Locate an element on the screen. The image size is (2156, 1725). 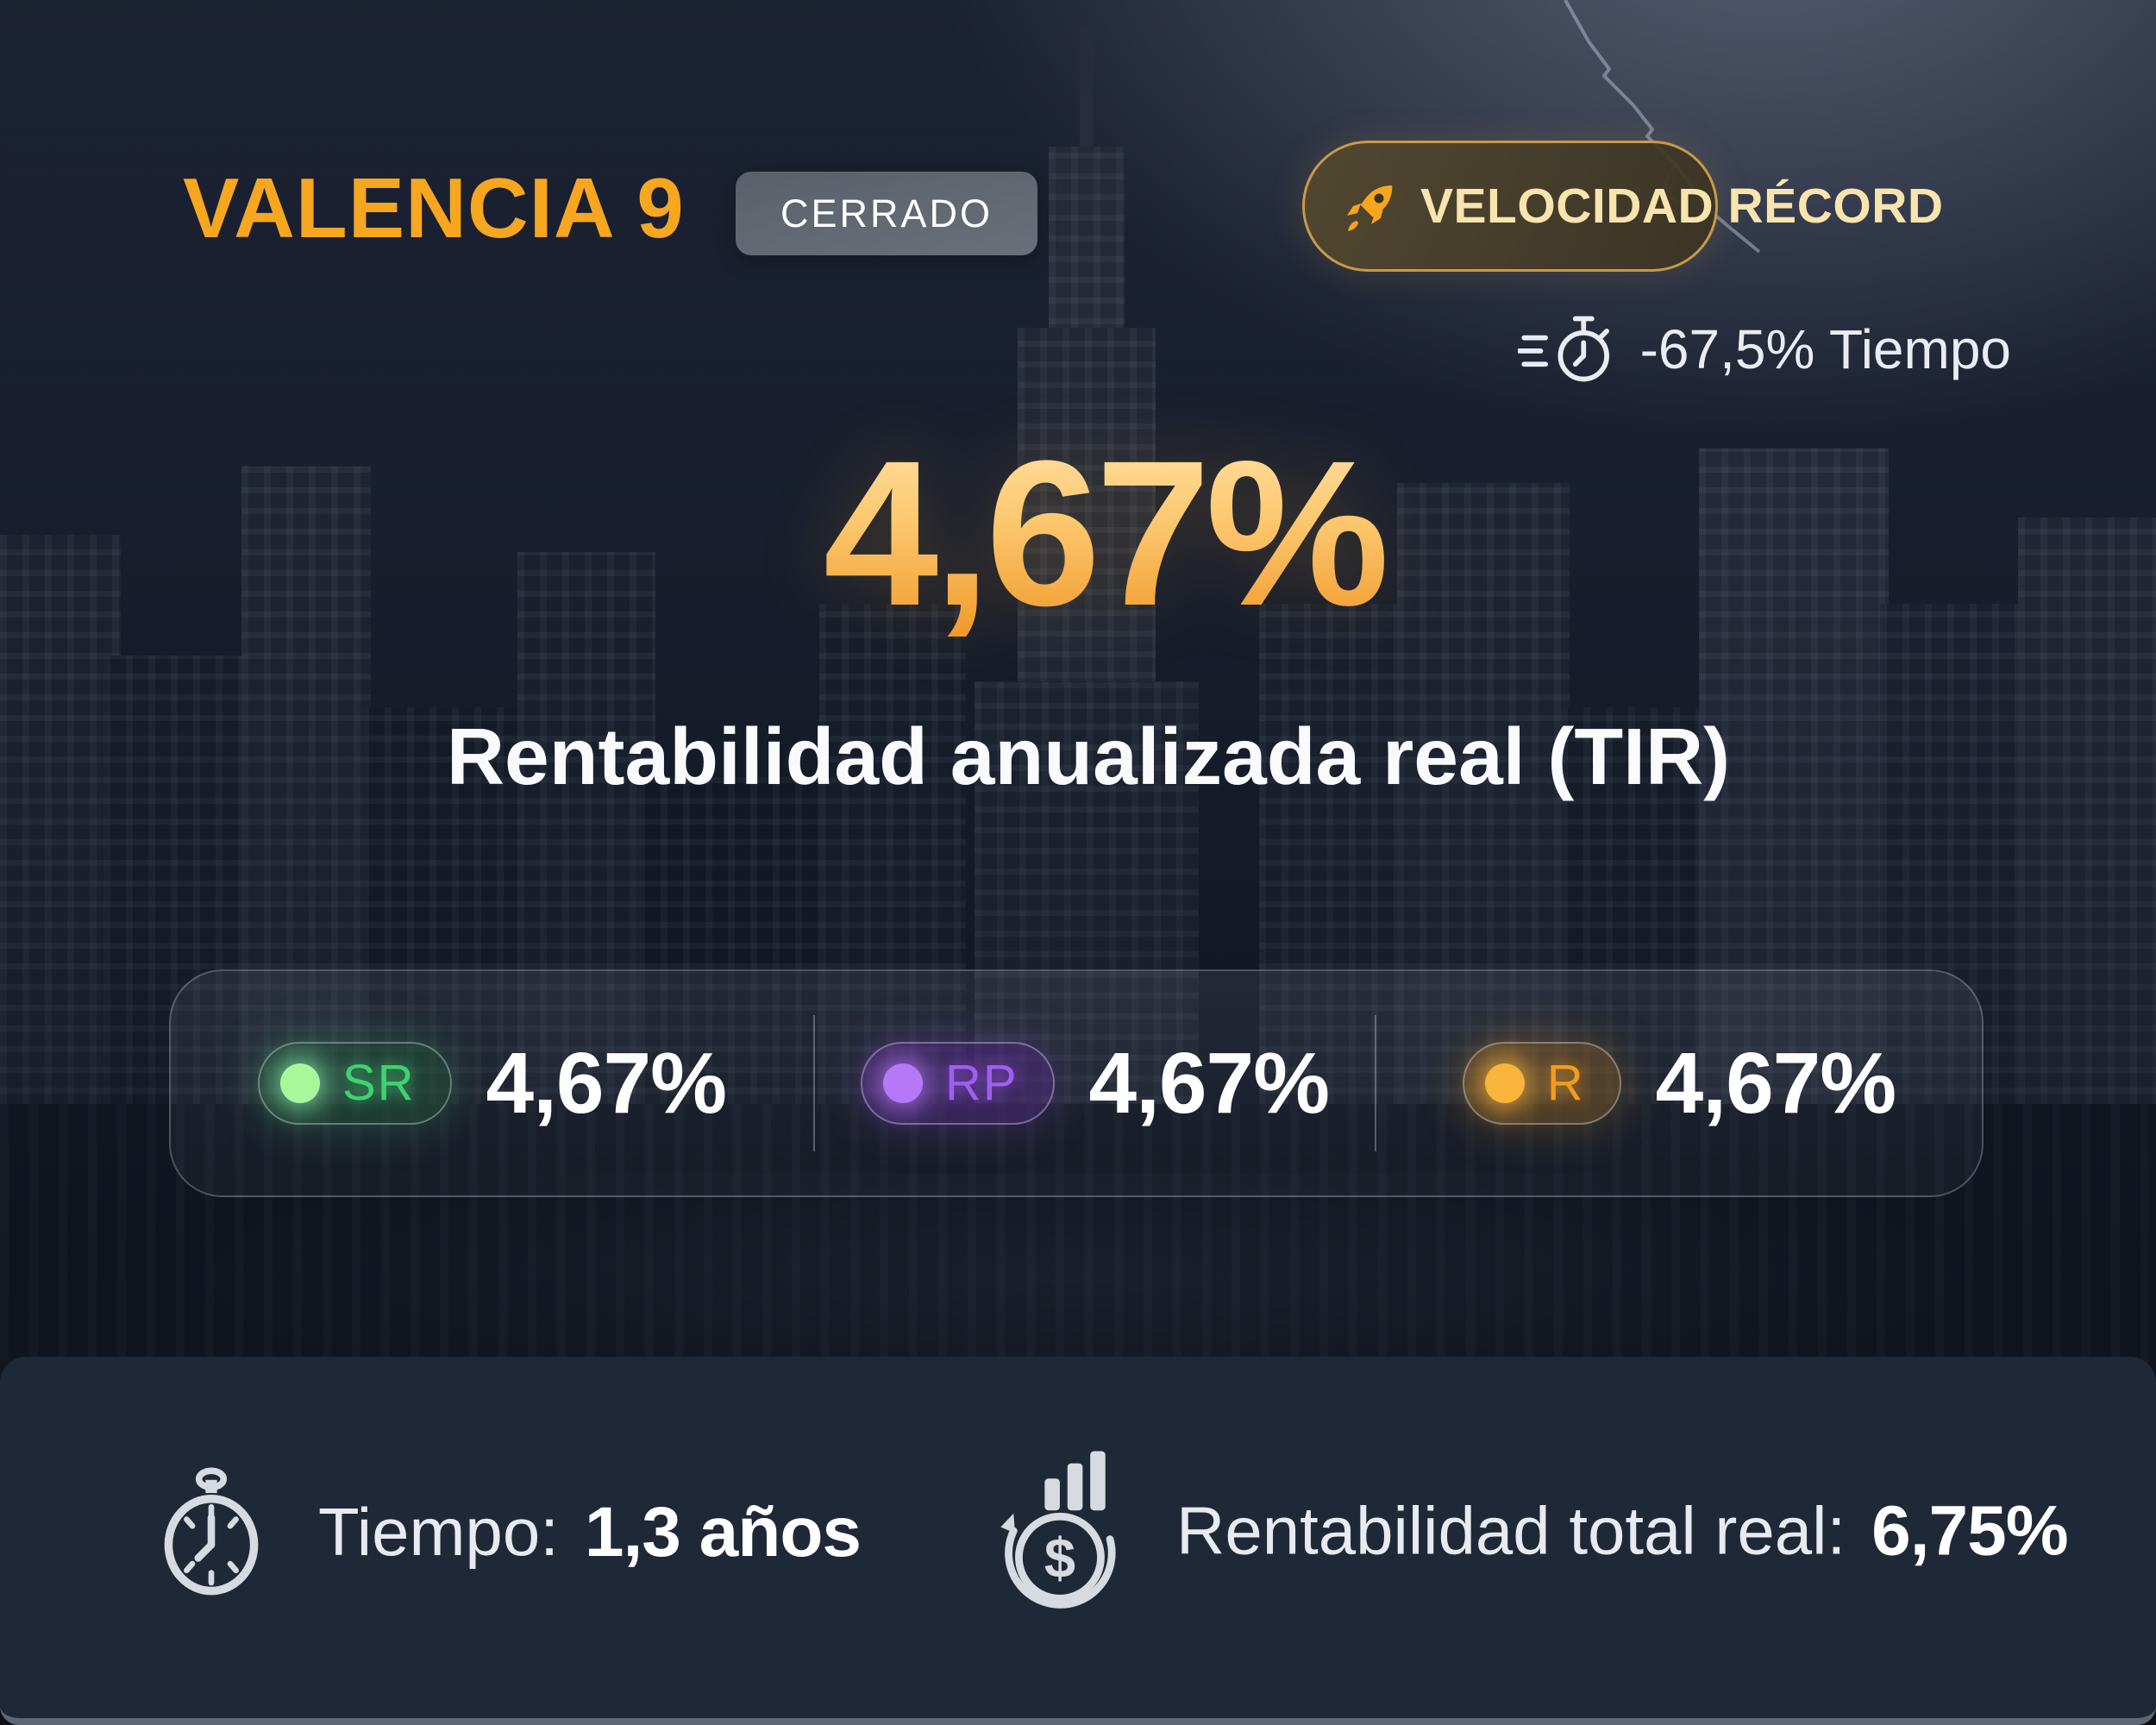
stat-group-r: R 4,67% is located at coordinates (1679, 1083).